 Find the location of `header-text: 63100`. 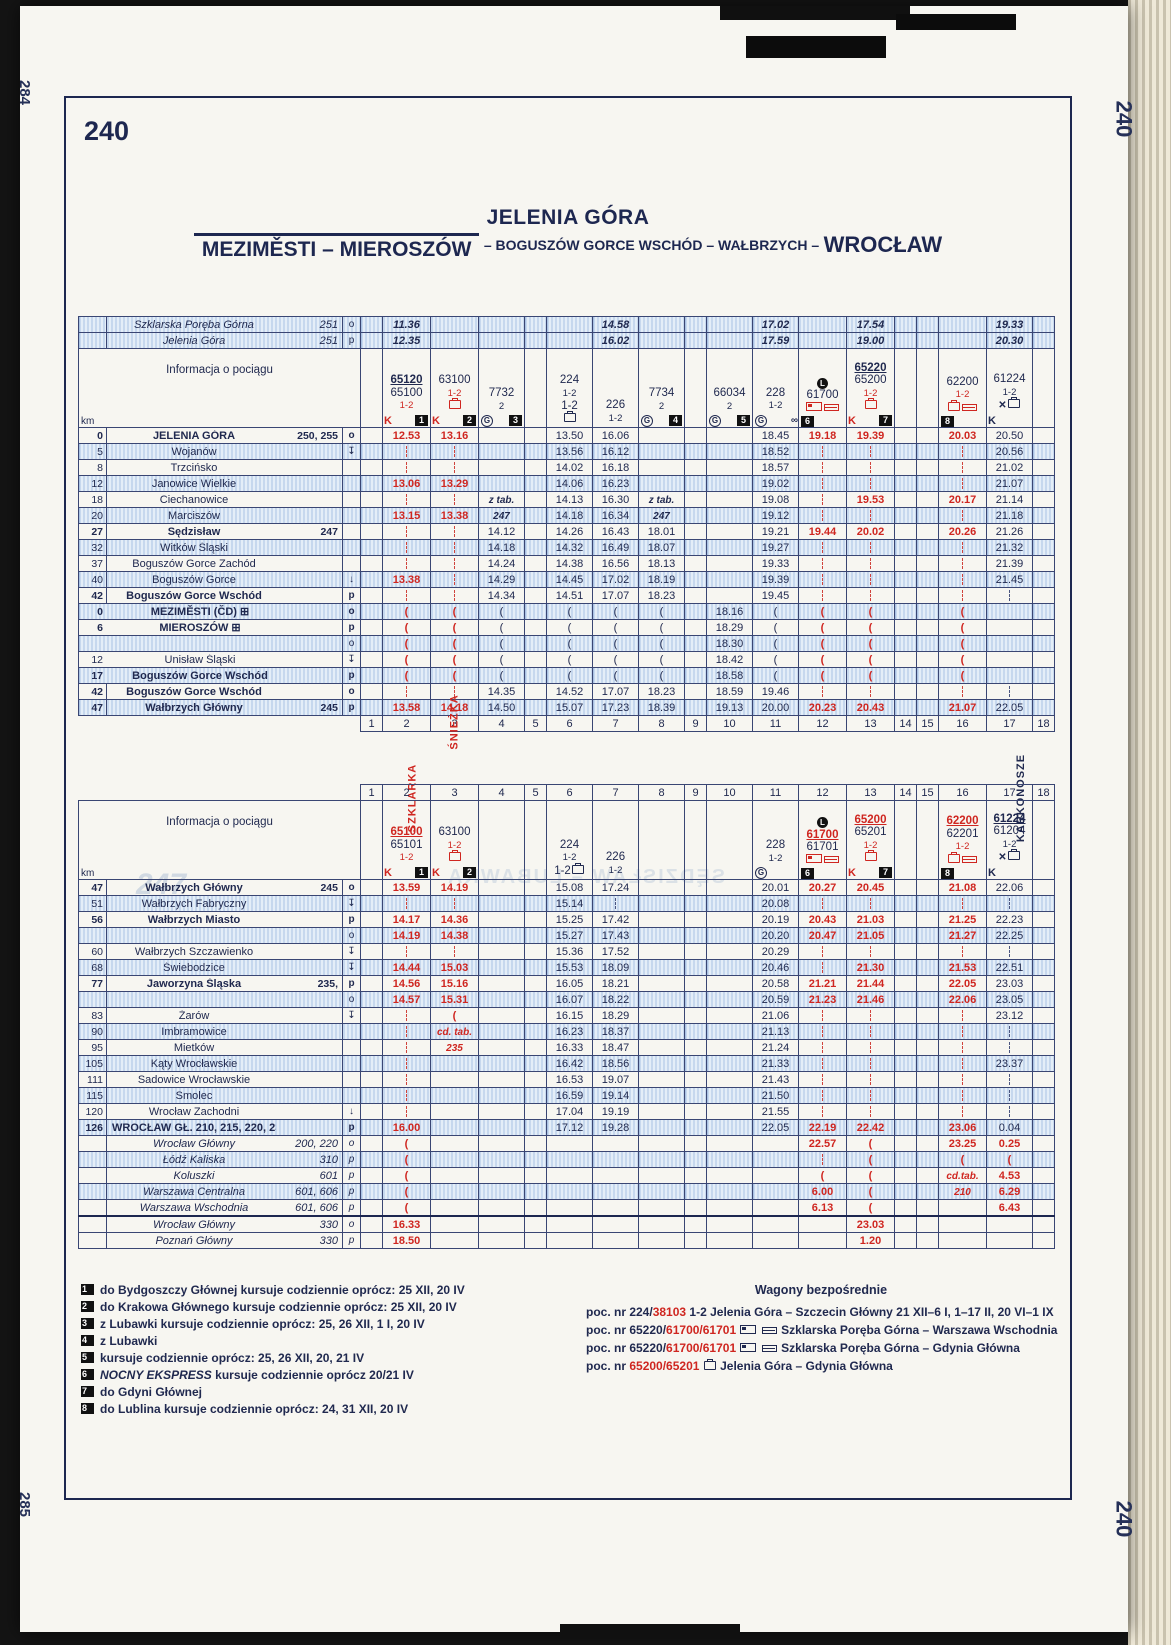

header-text: 63100 is located at coordinates (454, 380).